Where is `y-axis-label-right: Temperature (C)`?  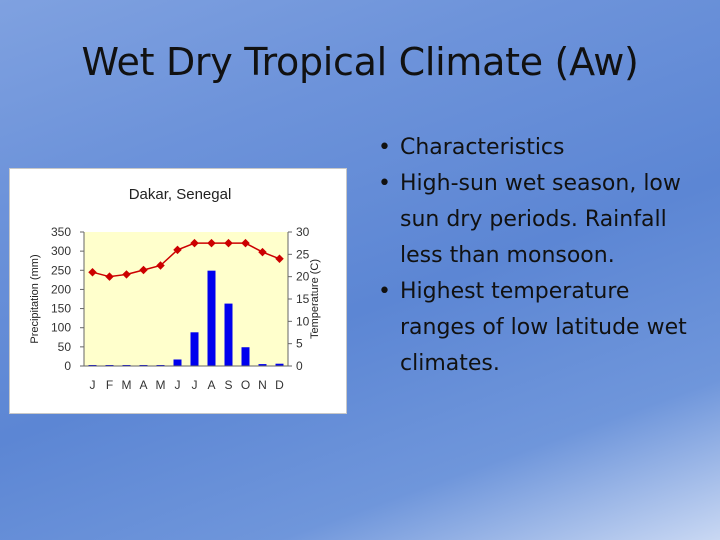
y-axis-label-right: Temperature (C) is located at coordinates (315, 299).